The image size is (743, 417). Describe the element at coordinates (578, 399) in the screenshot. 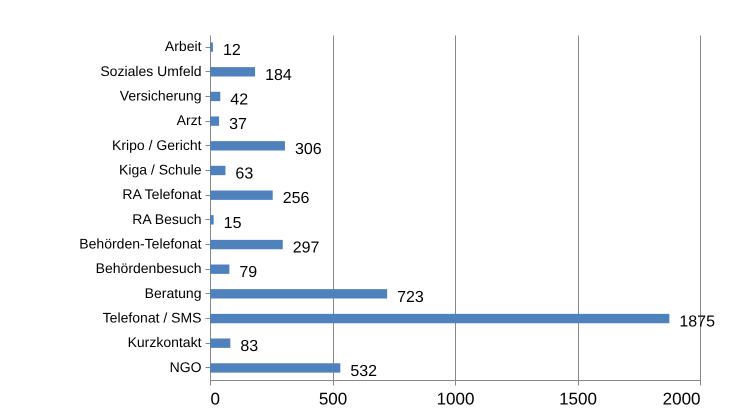

I see `x-tick-label: 1500` at that location.